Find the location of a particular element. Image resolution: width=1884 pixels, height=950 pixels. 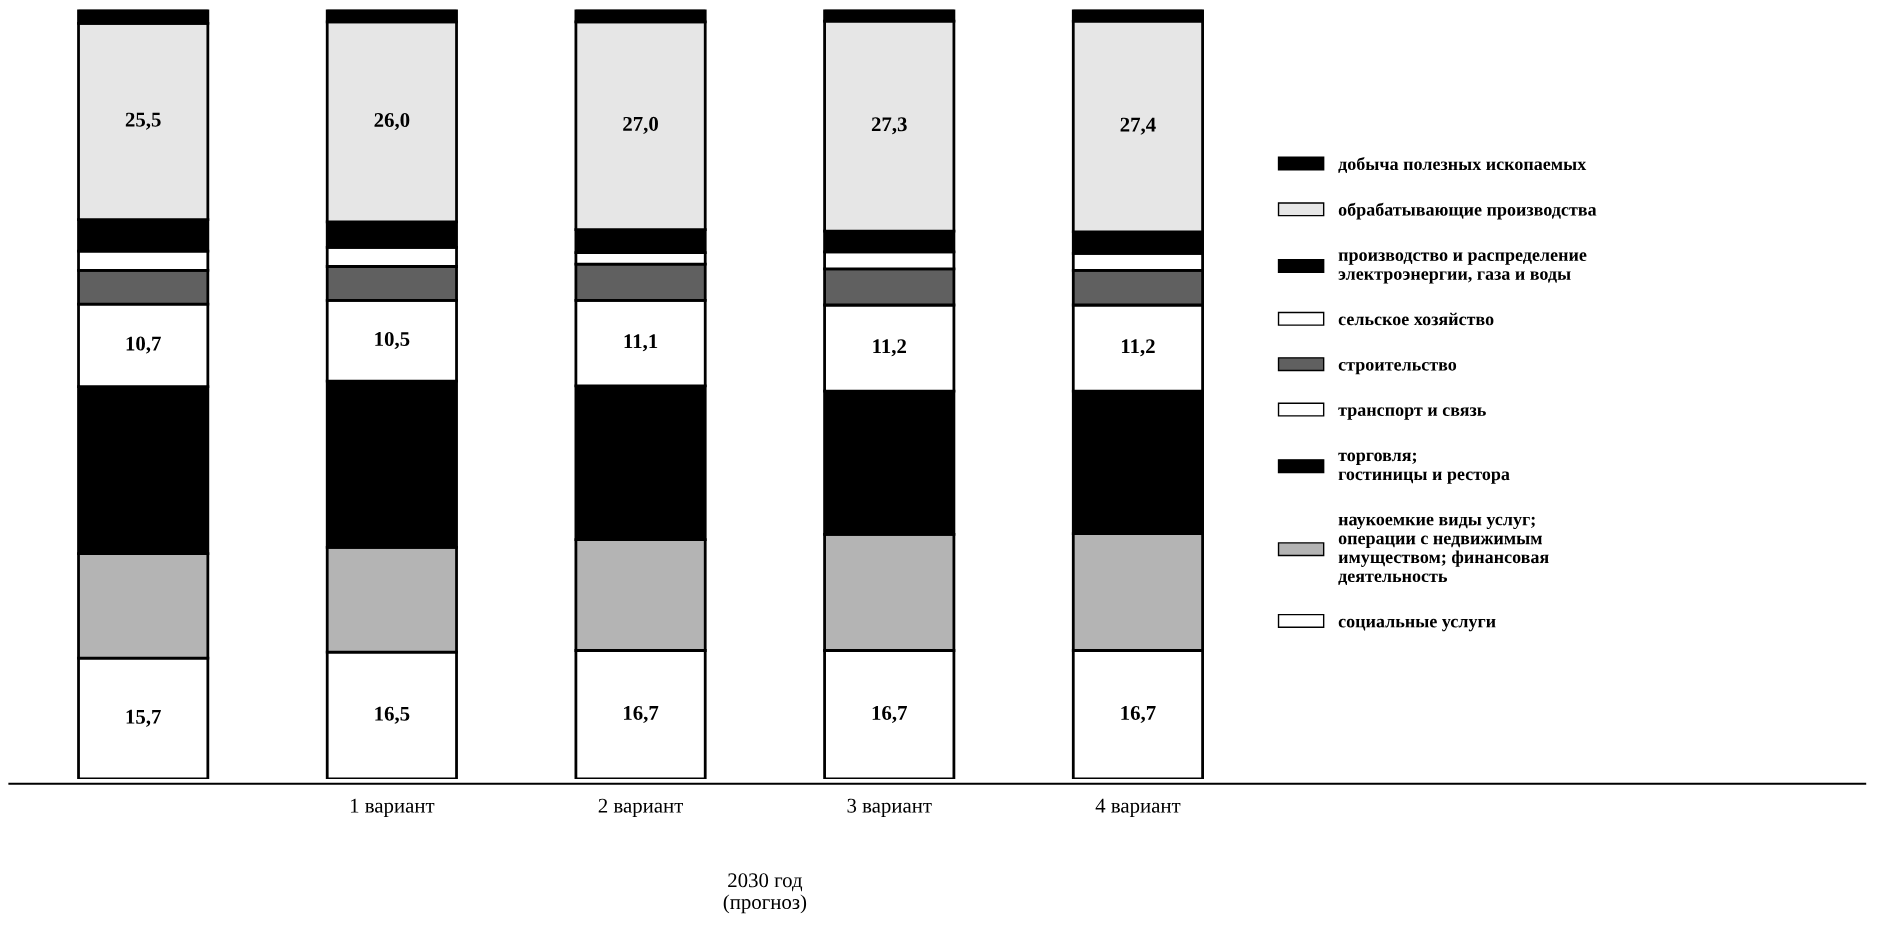

data-label: 11,1 is located at coordinates (641, 343).